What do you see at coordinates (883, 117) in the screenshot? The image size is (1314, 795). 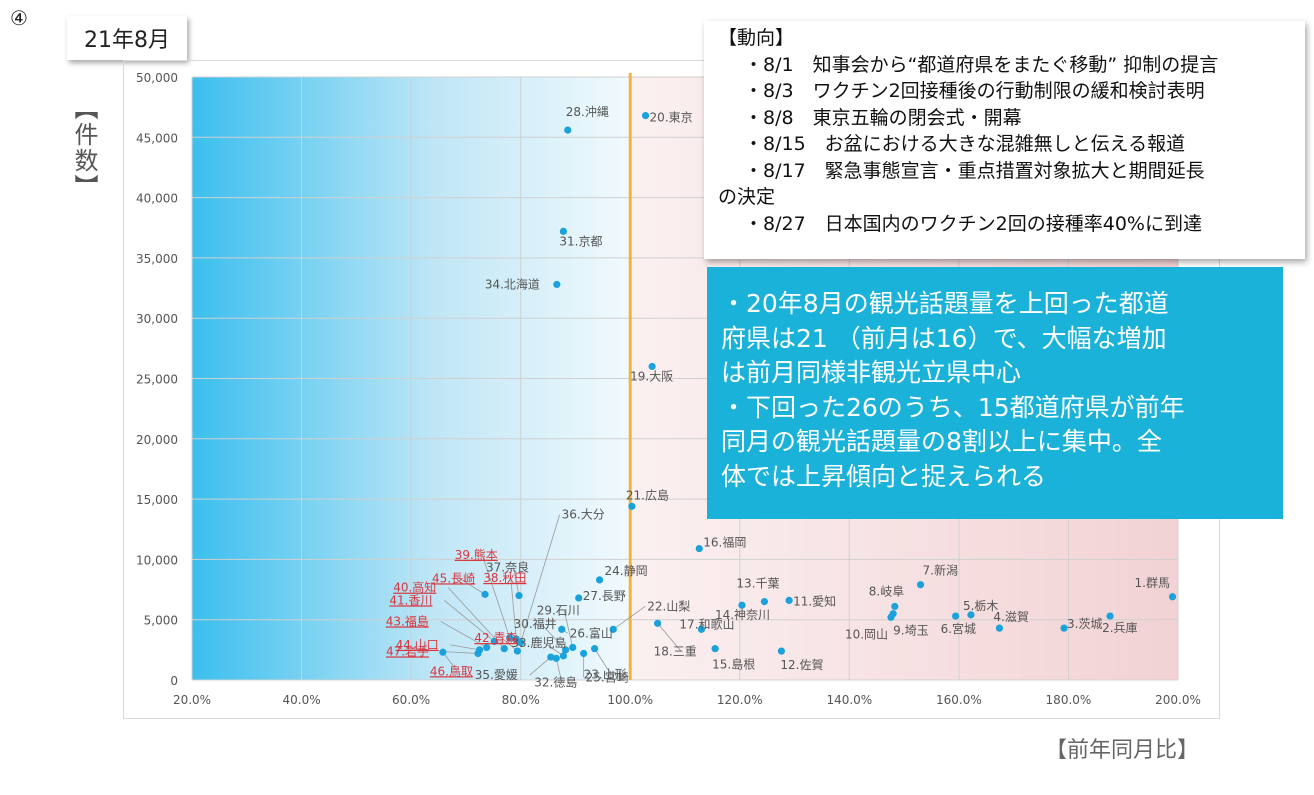 I see `trend-item: ・8/8 東京五輪の閉会式・開幕` at bounding box center [883, 117].